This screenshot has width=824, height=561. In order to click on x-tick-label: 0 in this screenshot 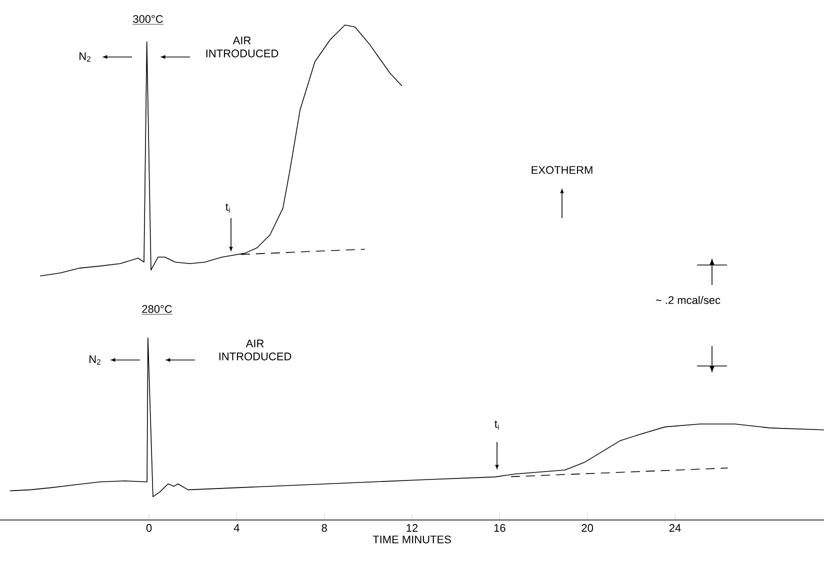, I will do `click(149, 528)`.